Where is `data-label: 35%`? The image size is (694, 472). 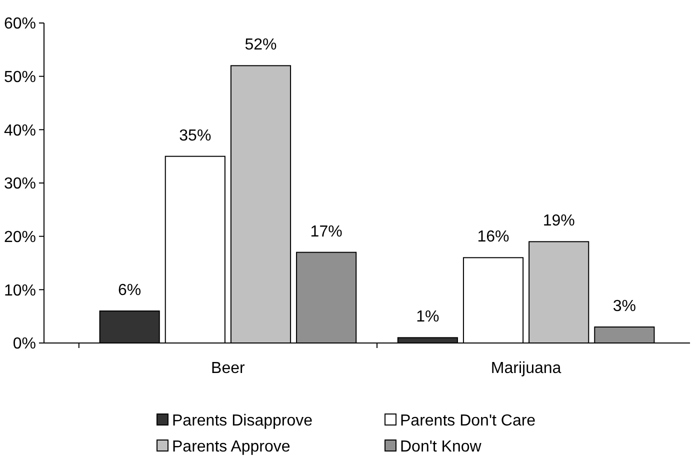 data-label: 35% is located at coordinates (195, 135).